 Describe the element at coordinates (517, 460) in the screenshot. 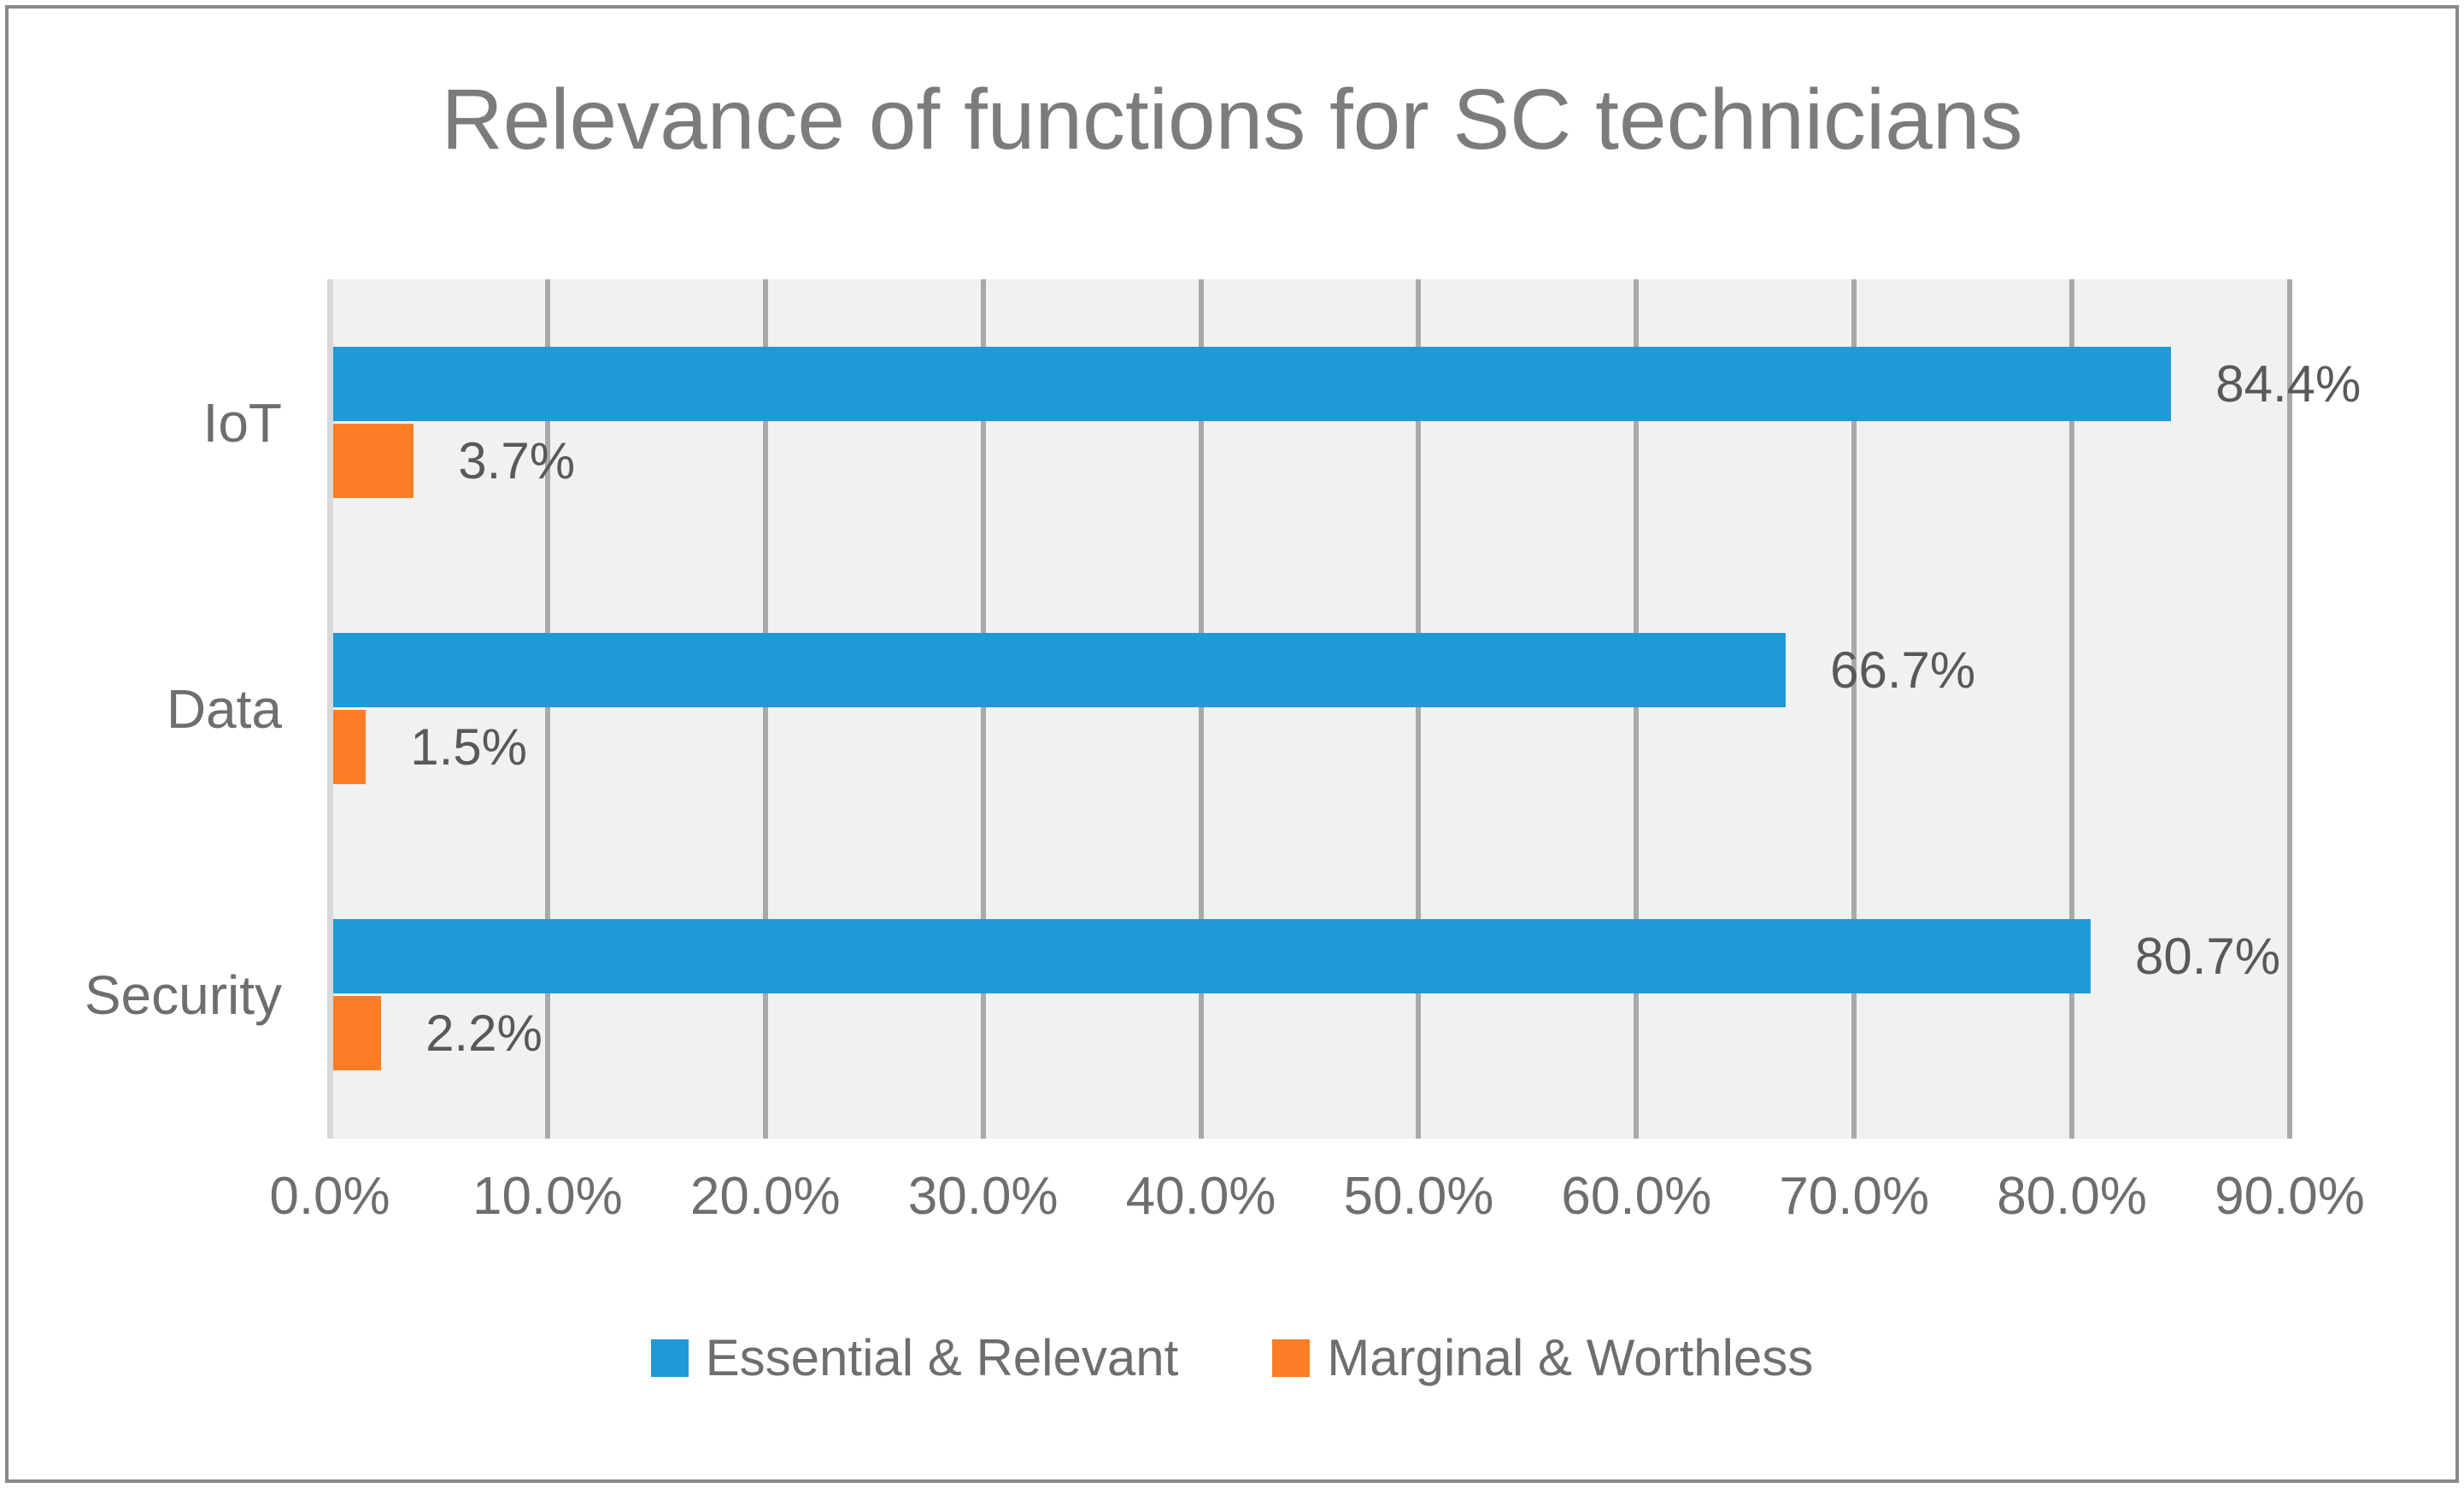

I see `data-label-marginal-iot: 3.7%` at that location.